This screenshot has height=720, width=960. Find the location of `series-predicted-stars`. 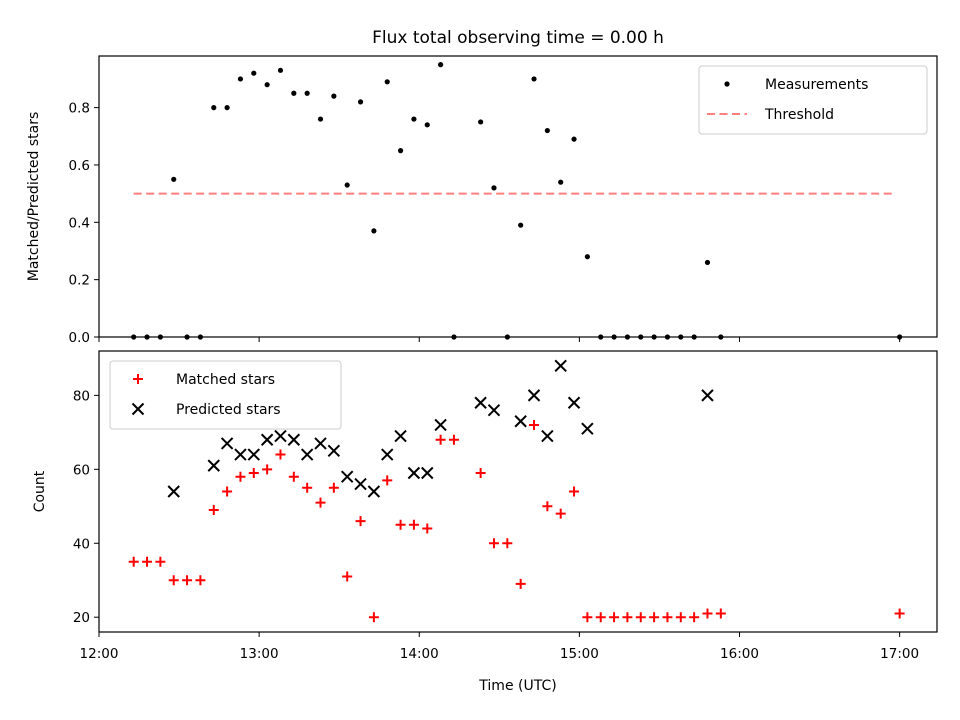

series-predicted-stars is located at coordinates (440, 428).